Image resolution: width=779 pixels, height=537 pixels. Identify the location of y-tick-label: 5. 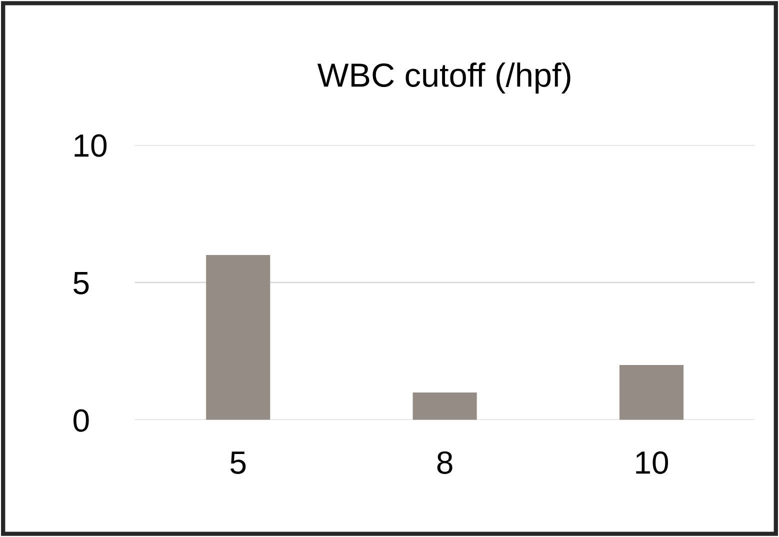
(81, 283).